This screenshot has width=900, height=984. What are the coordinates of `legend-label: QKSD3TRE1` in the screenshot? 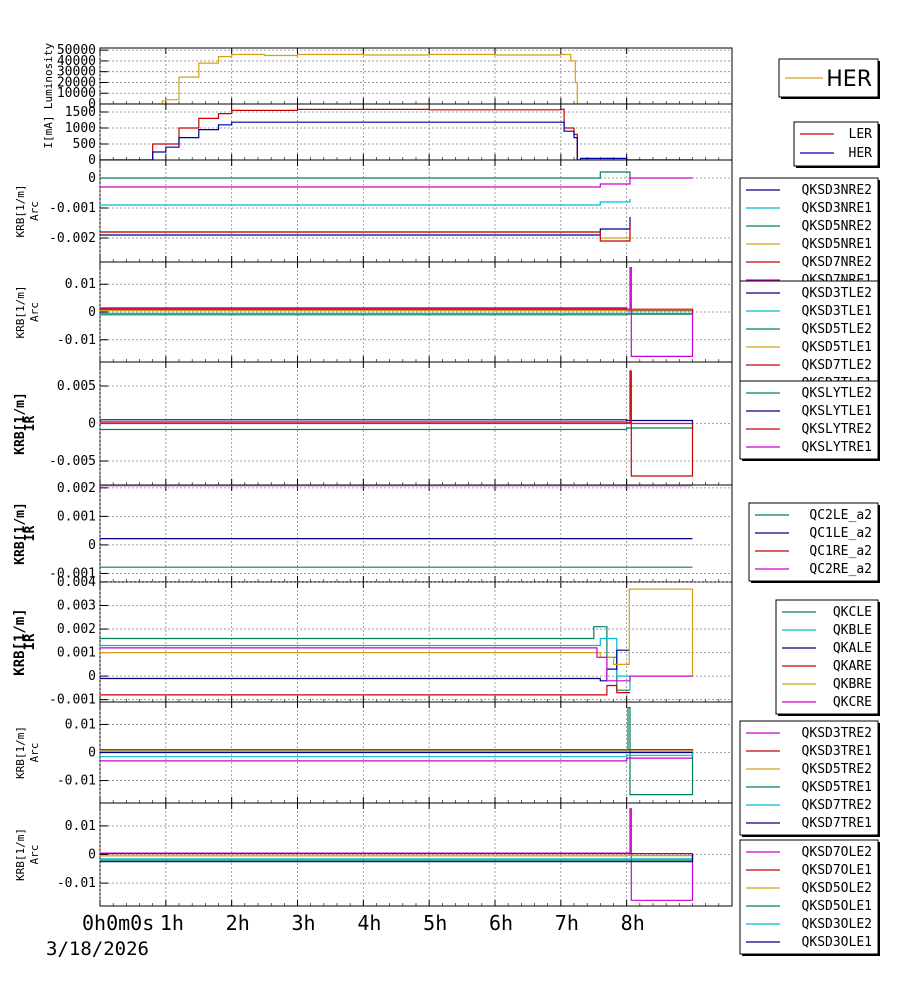 It's located at (837, 751).